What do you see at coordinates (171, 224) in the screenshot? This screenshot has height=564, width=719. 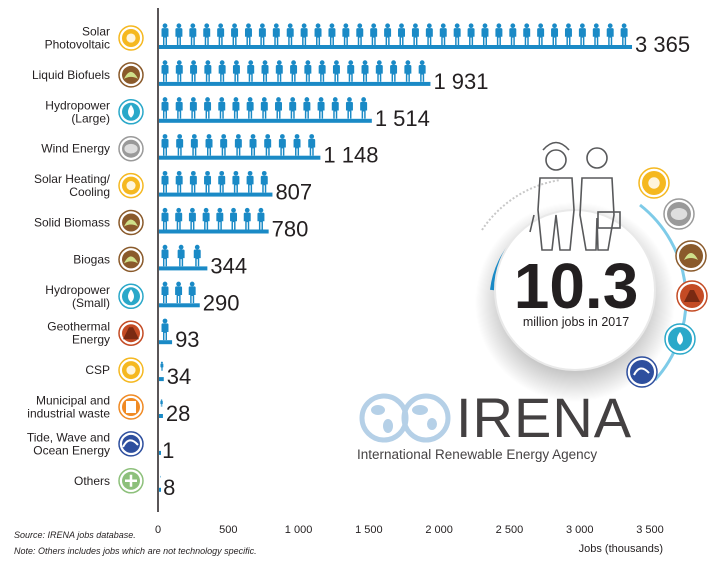 I see `bar-row: Solid Biomass 780` at bounding box center [171, 224].